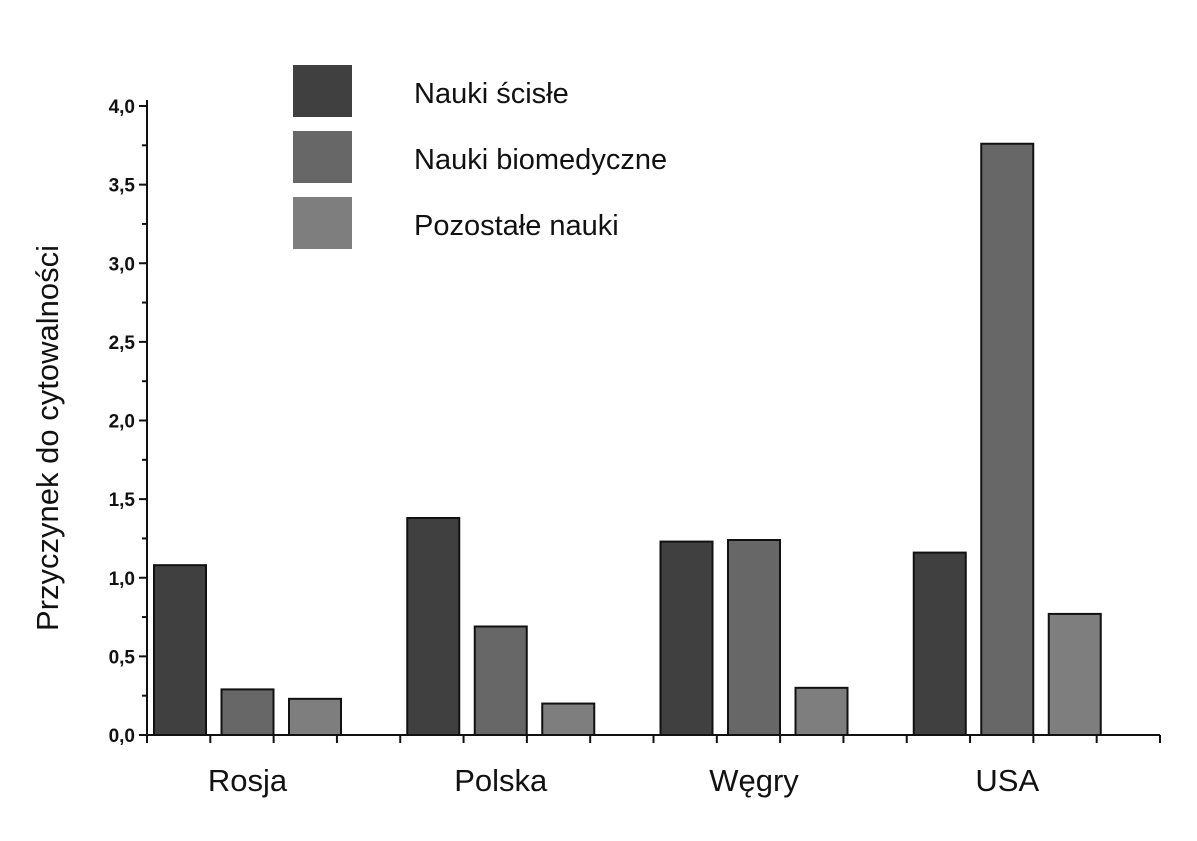 The height and width of the screenshot is (841, 1197). I want to click on y-tick-label: 0,5, so click(122, 657).